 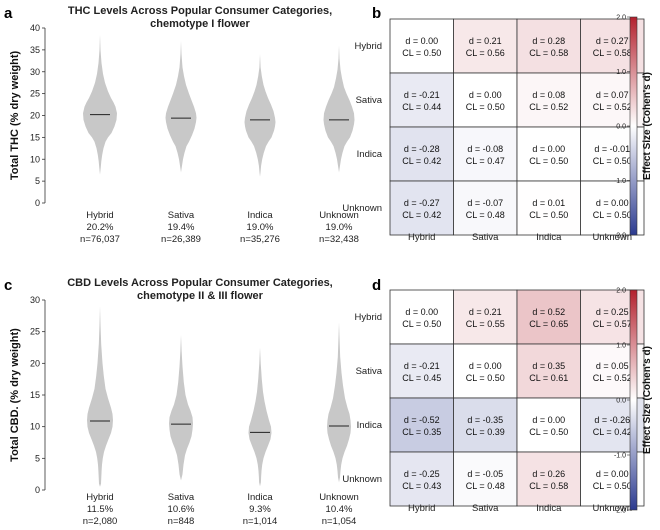 What do you see at coordinates (376, 13) in the screenshot?
I see `panel-letter-b: b` at bounding box center [376, 13].